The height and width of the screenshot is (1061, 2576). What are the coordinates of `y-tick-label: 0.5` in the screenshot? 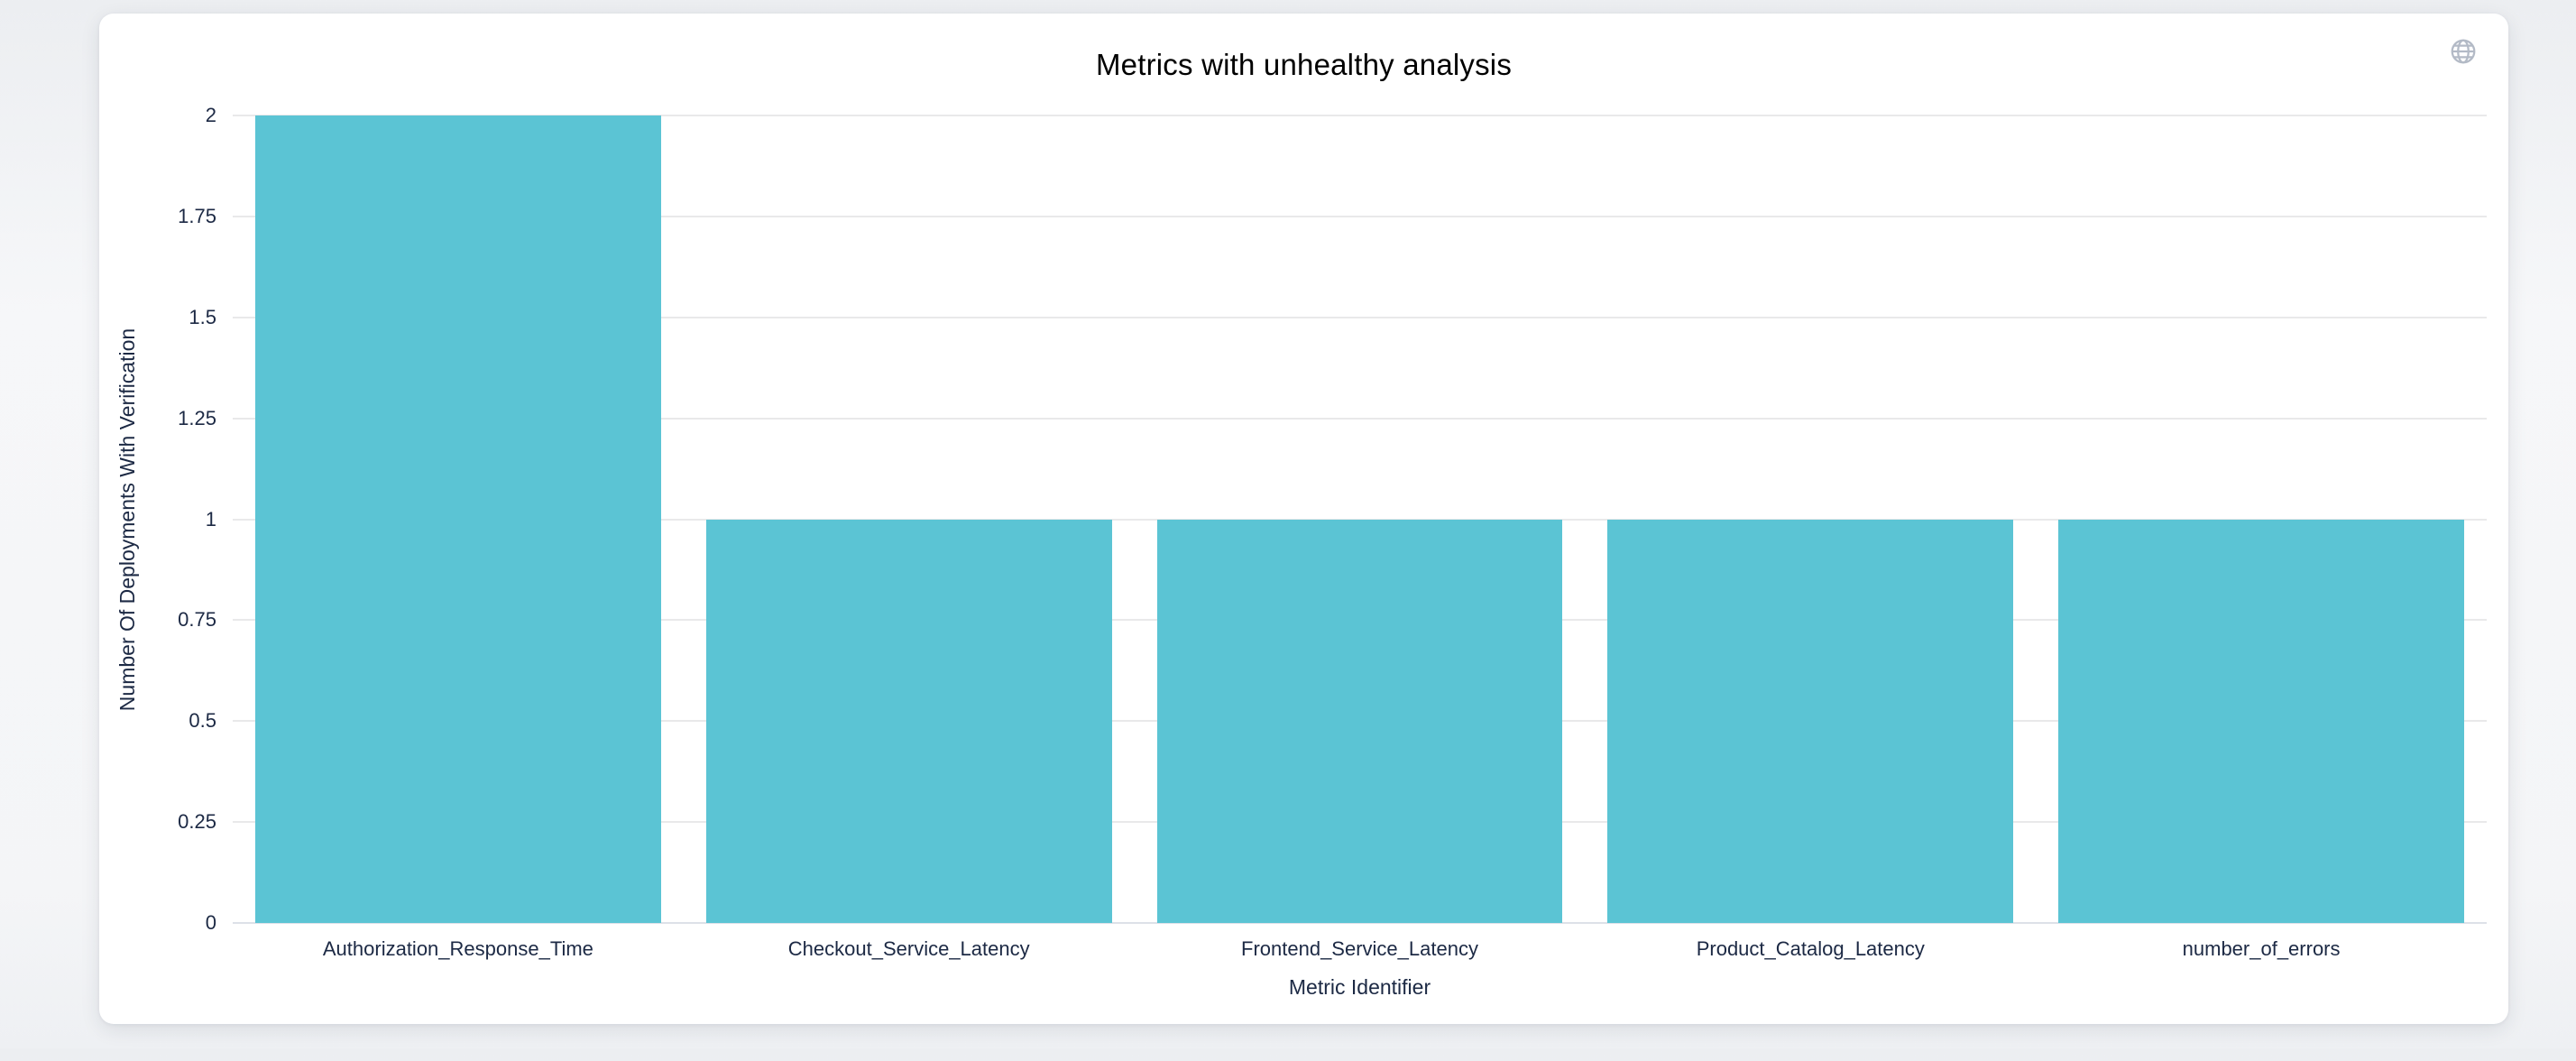 It's located at (203, 721).